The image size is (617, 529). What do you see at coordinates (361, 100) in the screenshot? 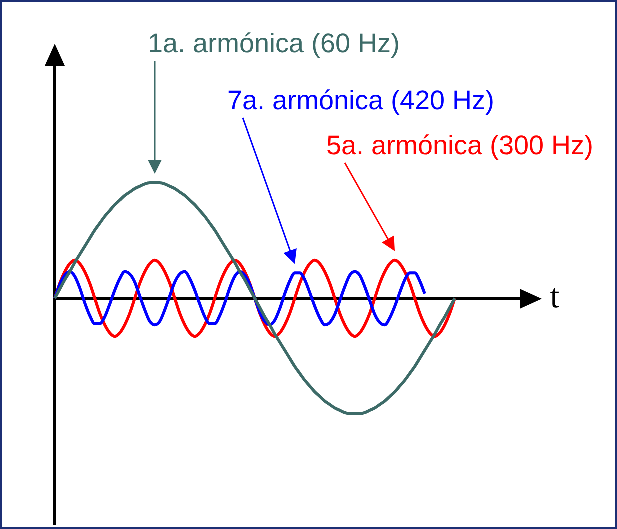
I see `text: 7a. armónica (420 Hz)` at bounding box center [361, 100].